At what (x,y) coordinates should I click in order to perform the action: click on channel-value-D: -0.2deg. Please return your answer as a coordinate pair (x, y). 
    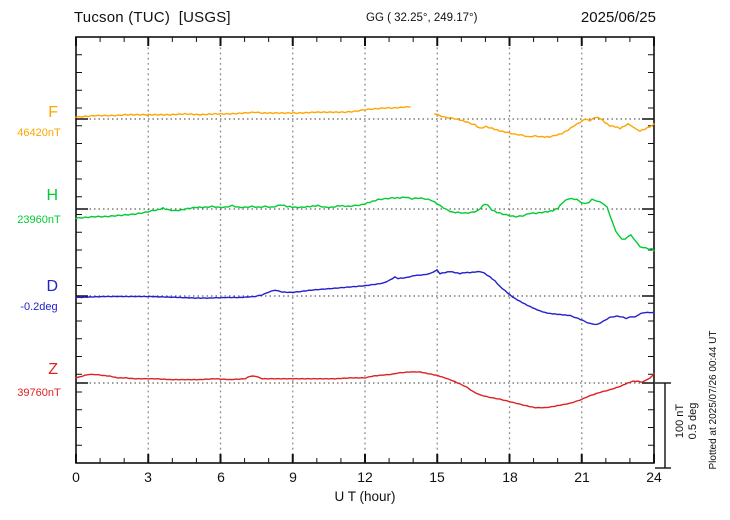
    Looking at the image, I should click on (39, 307).